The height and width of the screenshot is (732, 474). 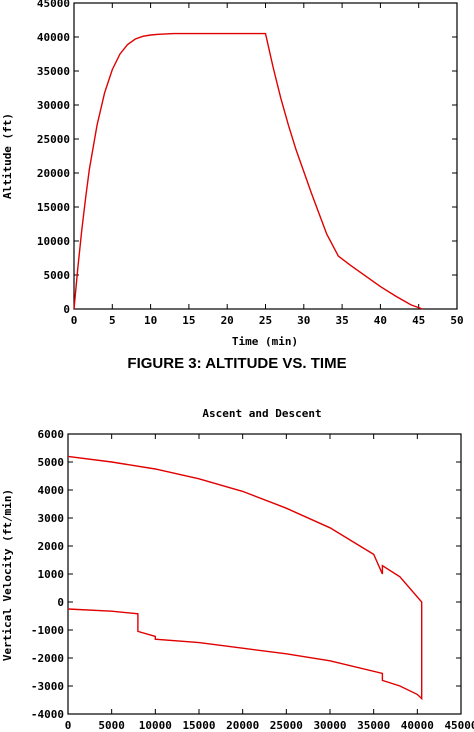 I want to click on y-tick-label: -3000, so click(x=47, y=686).